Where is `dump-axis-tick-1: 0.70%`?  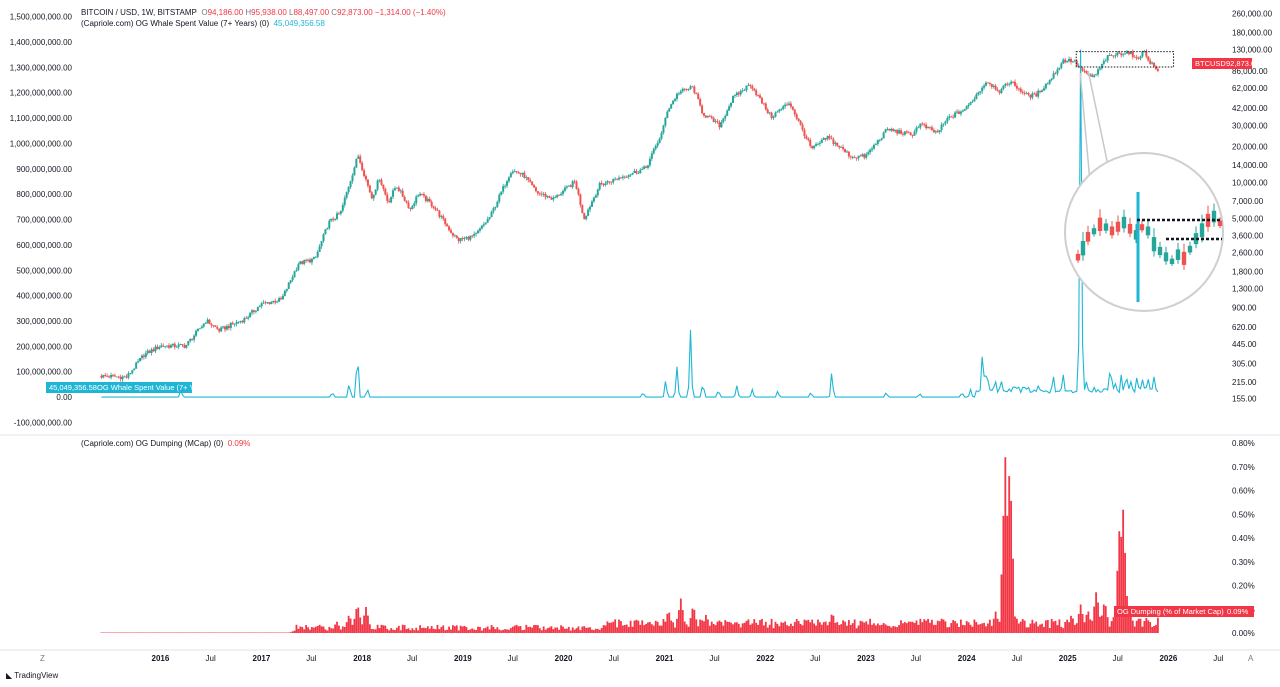
dump-axis-tick-1: 0.70% is located at coordinates (1243, 467).